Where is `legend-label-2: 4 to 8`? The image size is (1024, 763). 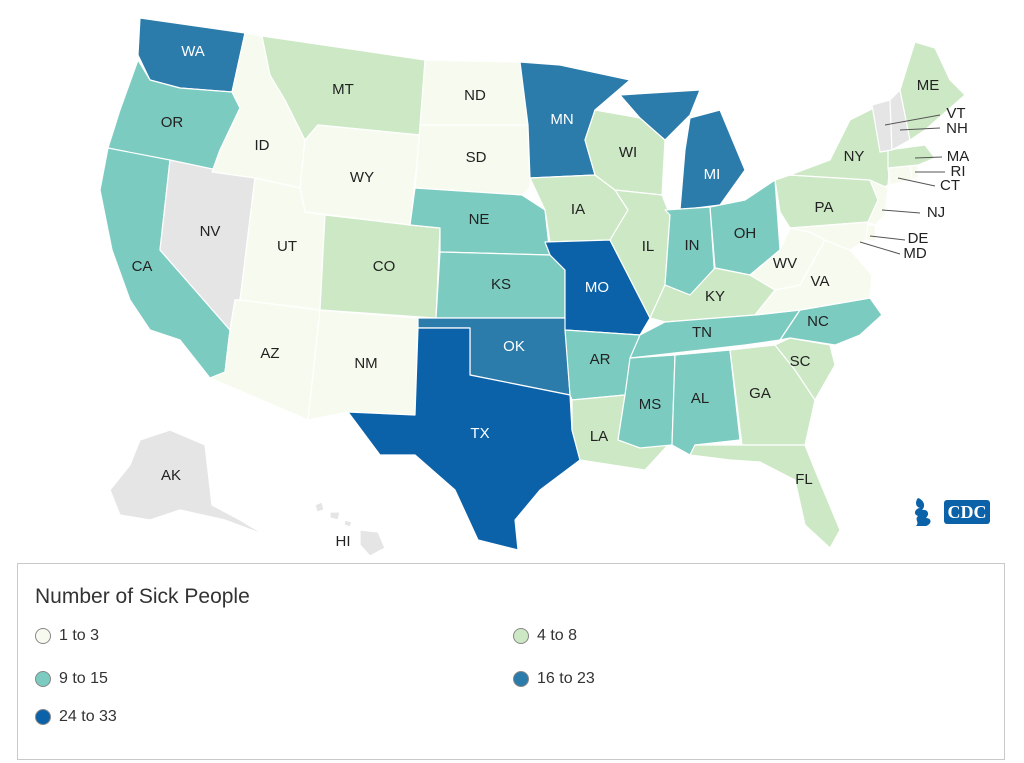 legend-label-2: 4 to 8 is located at coordinates (557, 635).